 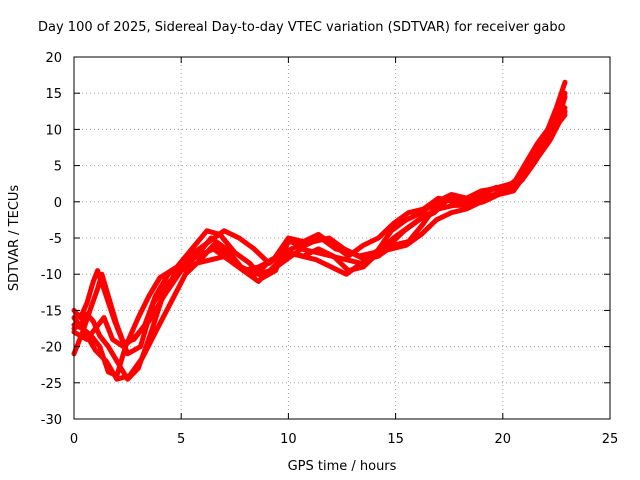 I want to click on y-tick-label: 15, so click(x=53, y=94).